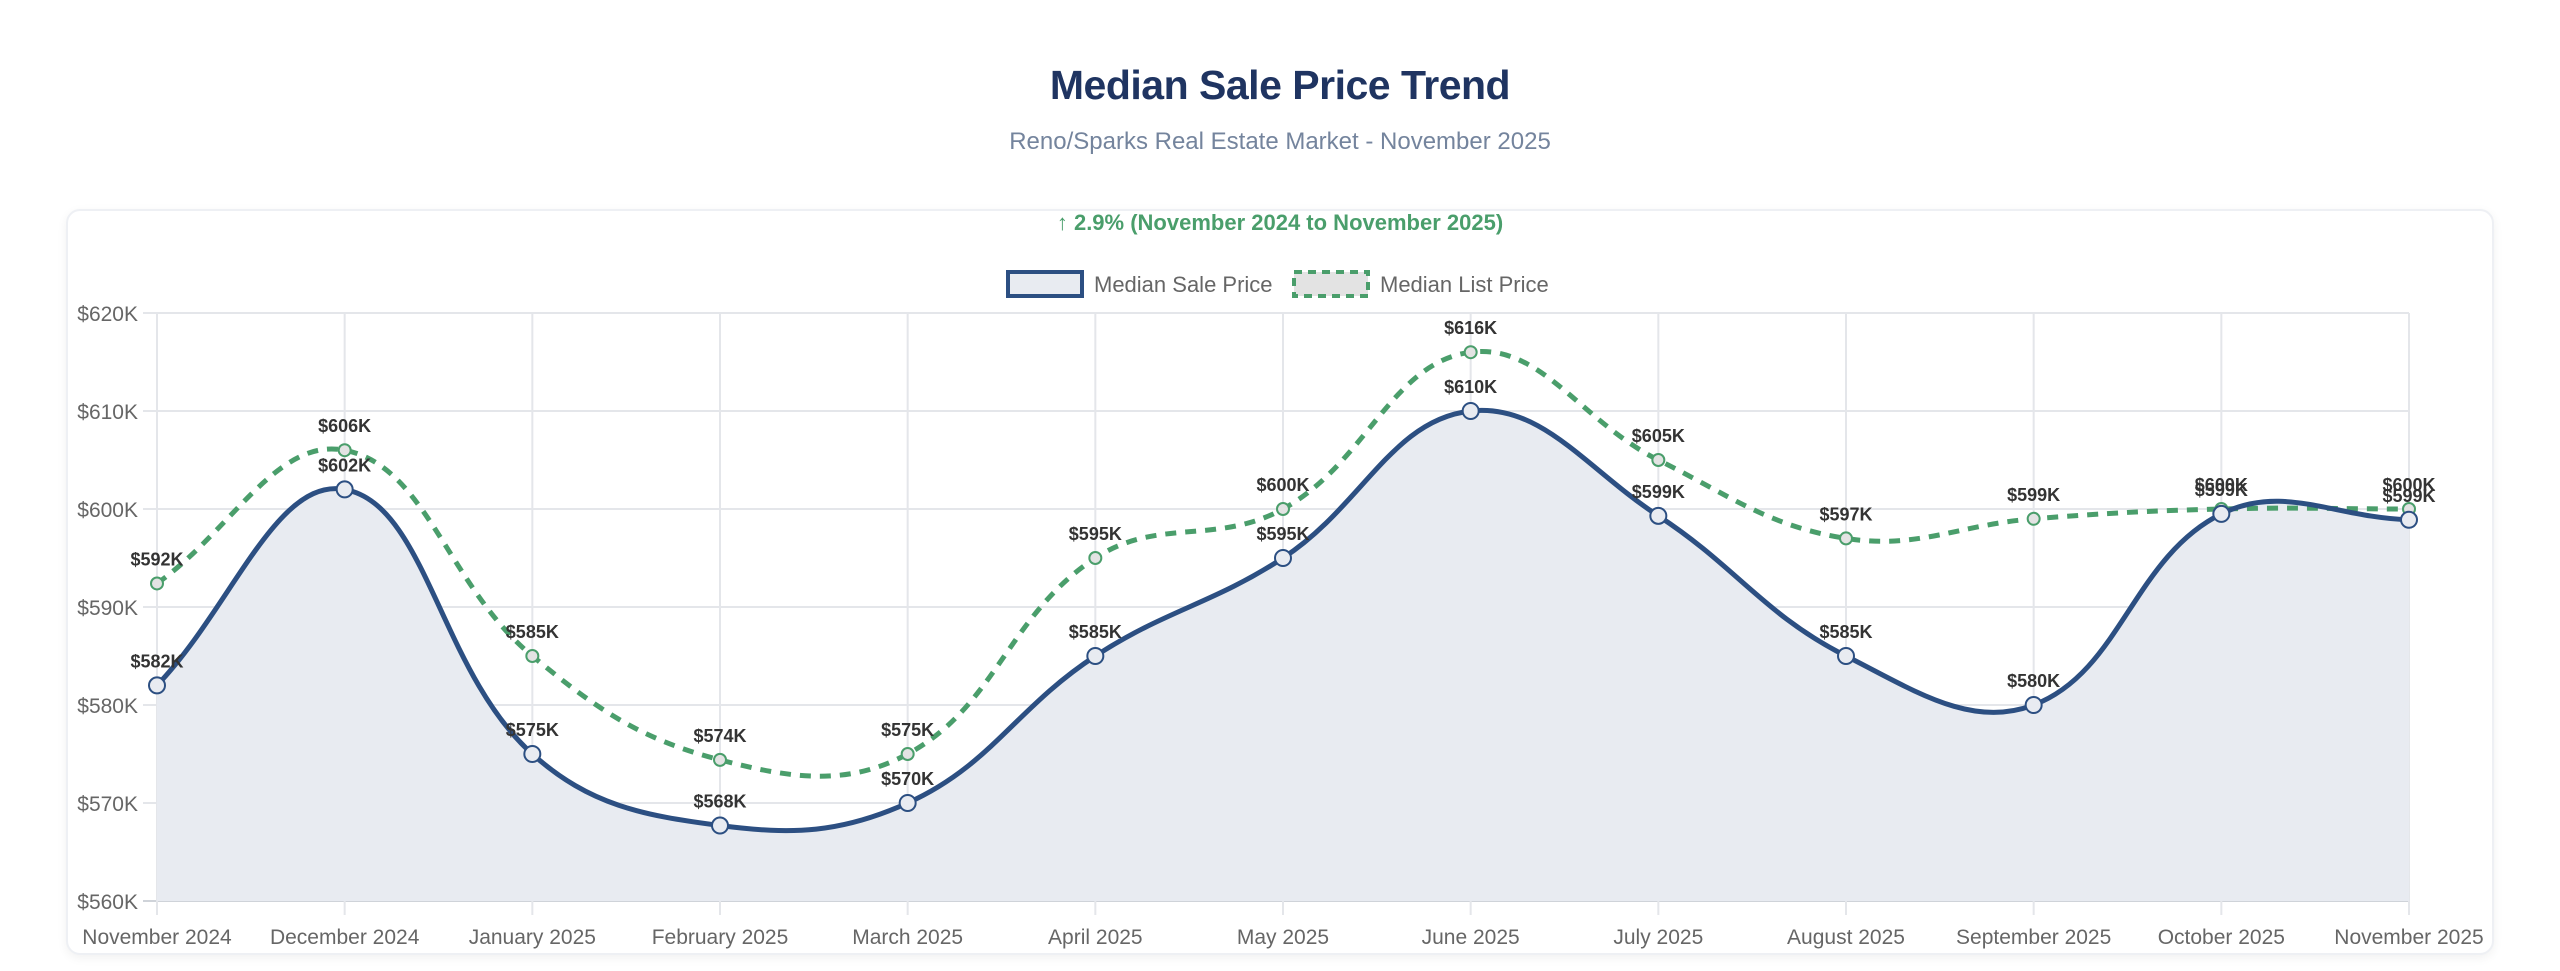 The image size is (2560, 971). Describe the element at coordinates (344, 465) in the screenshot. I see `data-label-sale: $602K` at that location.